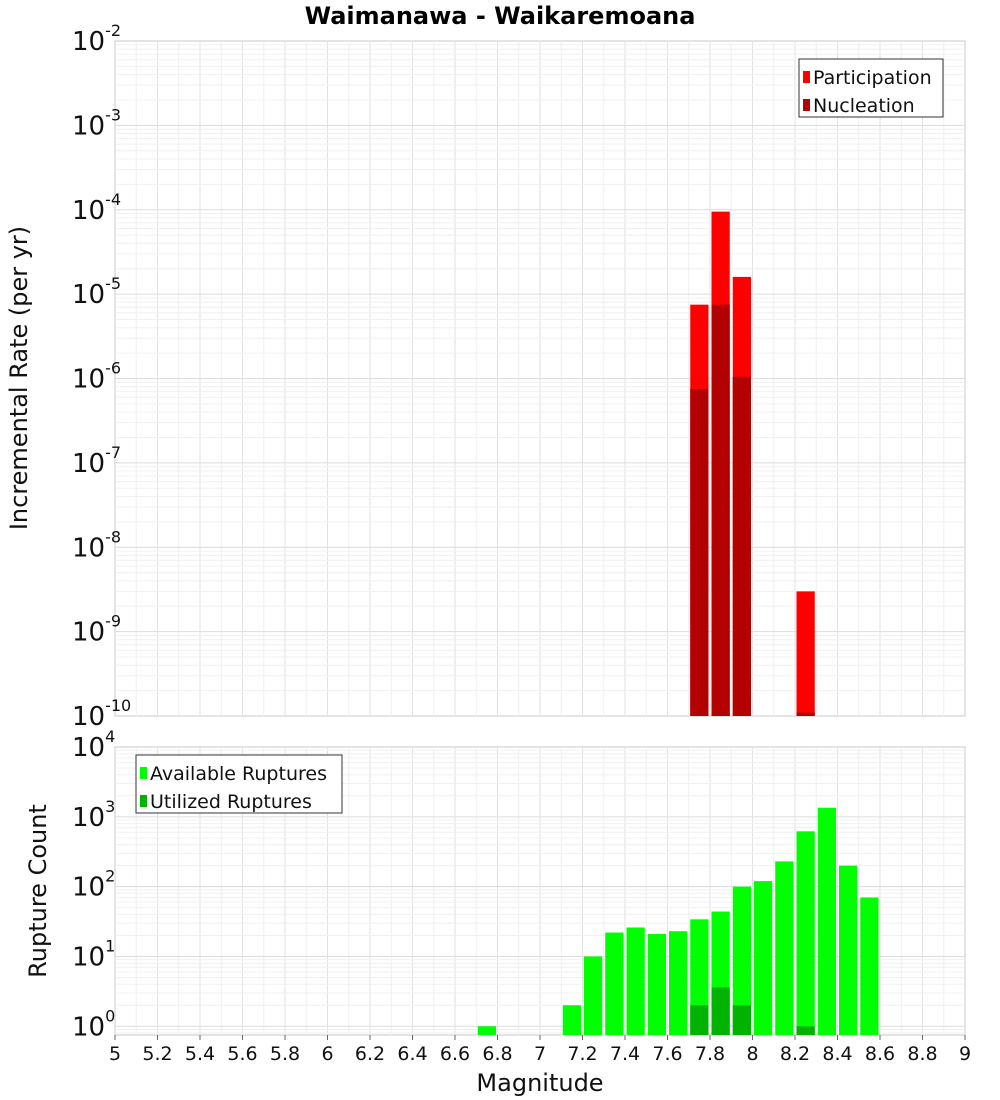 Image resolution: width=1000 pixels, height=1100 pixels. Describe the element at coordinates (678, 921) in the screenshot. I see `bottom-bars` at that location.